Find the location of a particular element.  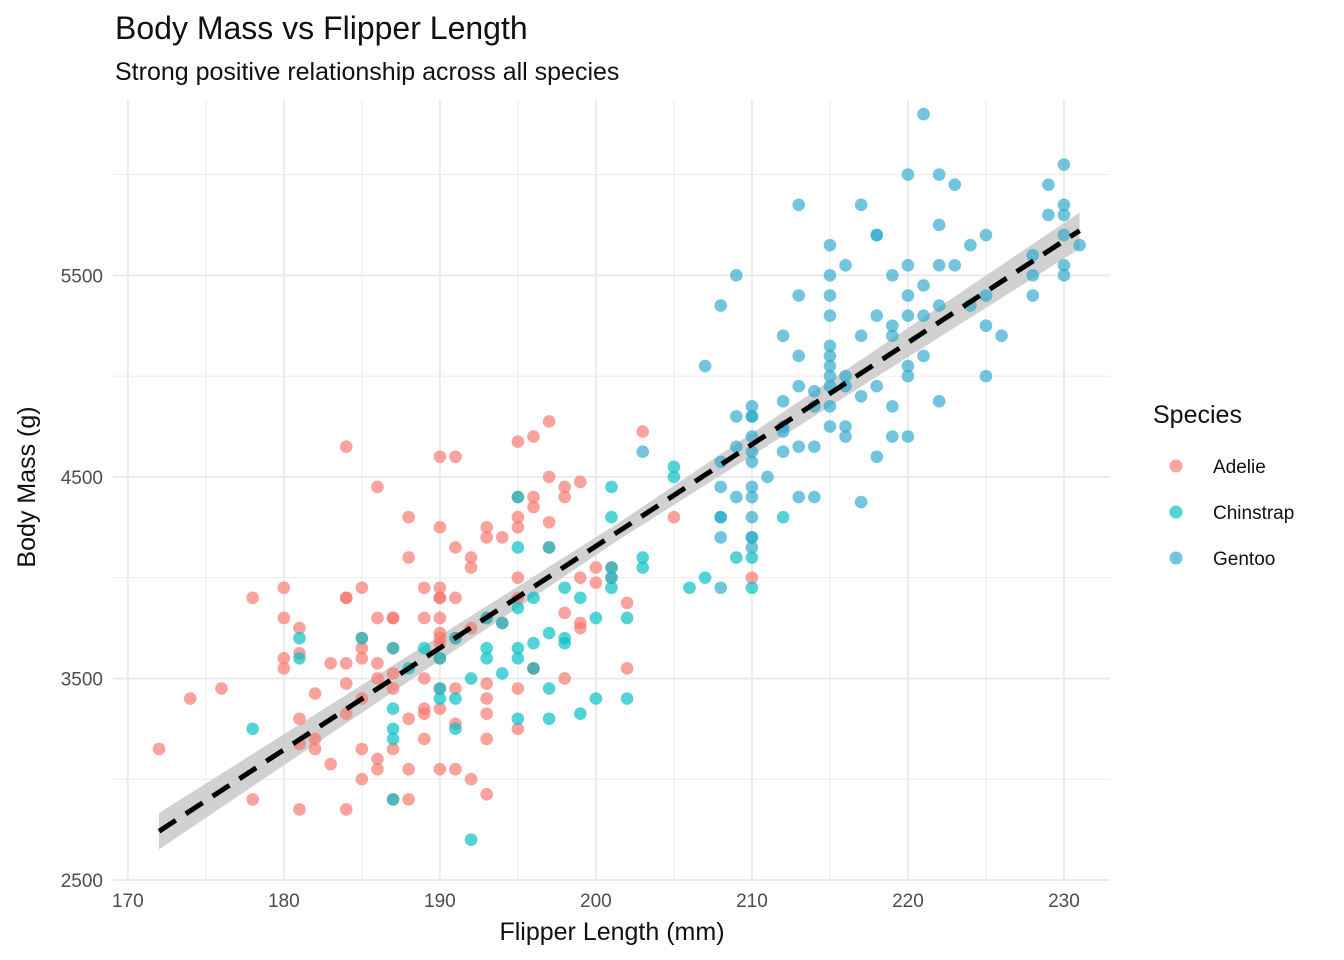

chart-title: Body Mass vs Flipper Length is located at coordinates (321, 28).